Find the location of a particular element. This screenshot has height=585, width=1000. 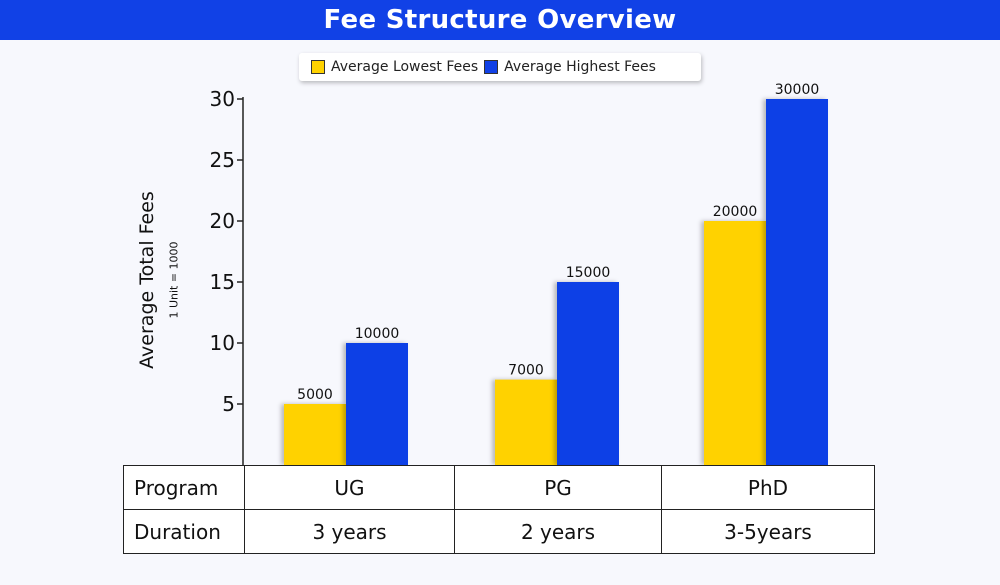

table-row-program: Program UG PG PhD is located at coordinates (499, 487).